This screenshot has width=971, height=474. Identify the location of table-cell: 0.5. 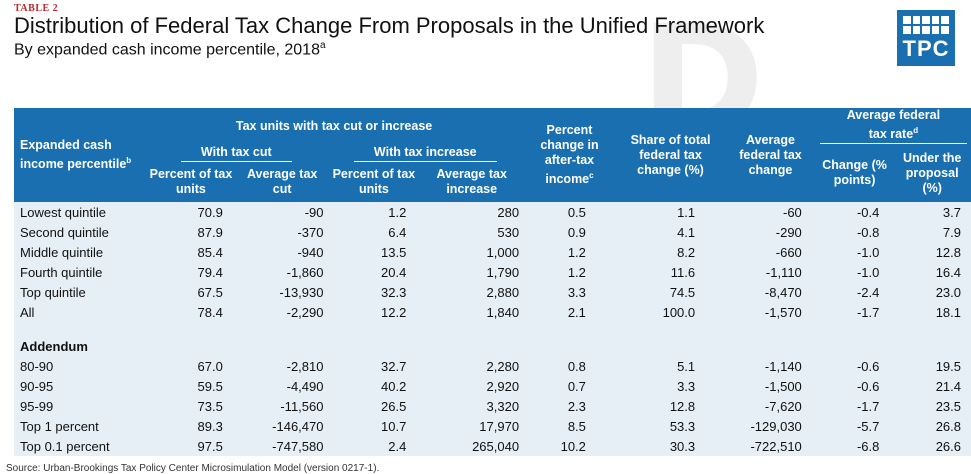
(569, 212).